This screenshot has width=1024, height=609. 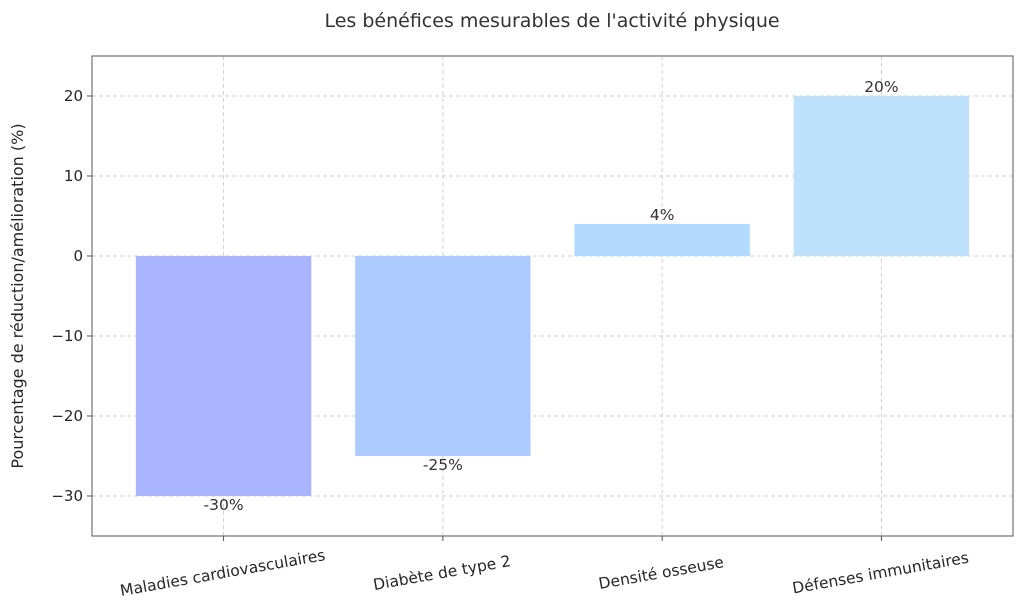 I want to click on data-label: -30%, so click(x=224, y=505).